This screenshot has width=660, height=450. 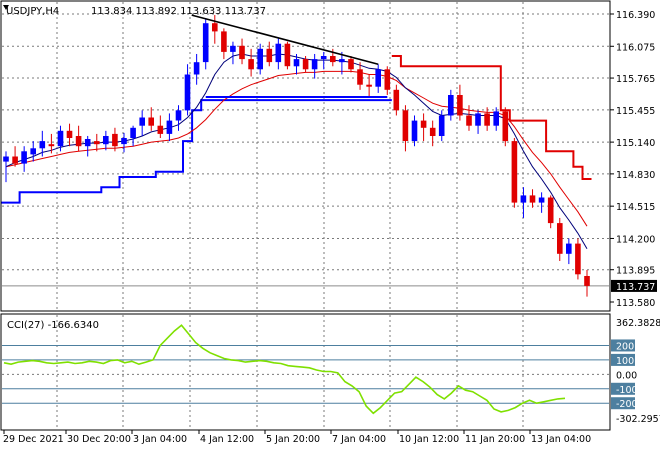 I want to click on support-step-line, so click(x=196, y=151).